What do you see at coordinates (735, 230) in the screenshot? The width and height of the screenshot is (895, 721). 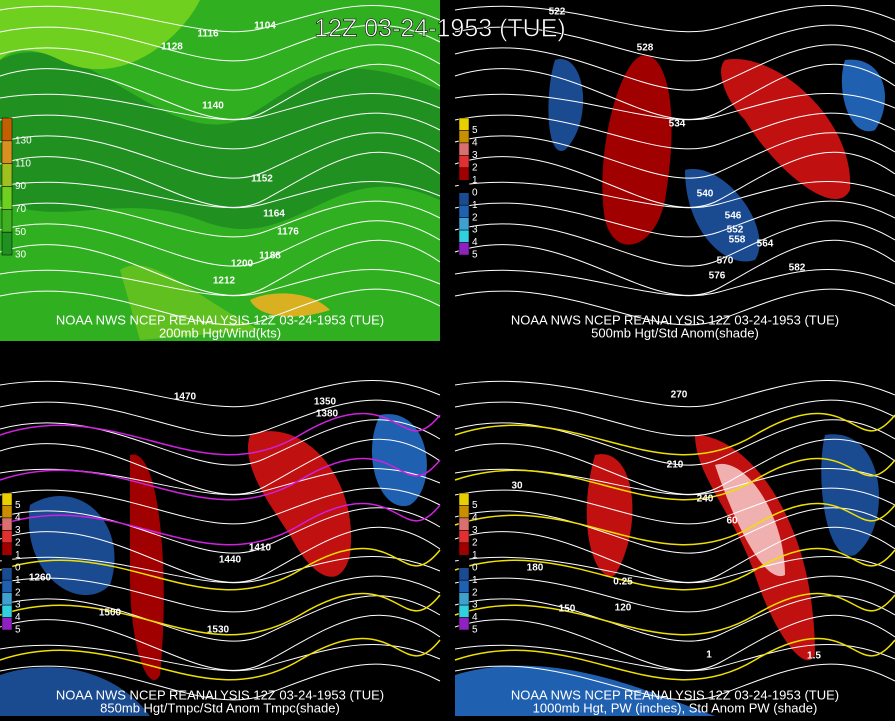 I see `contour-label: 552` at bounding box center [735, 230].